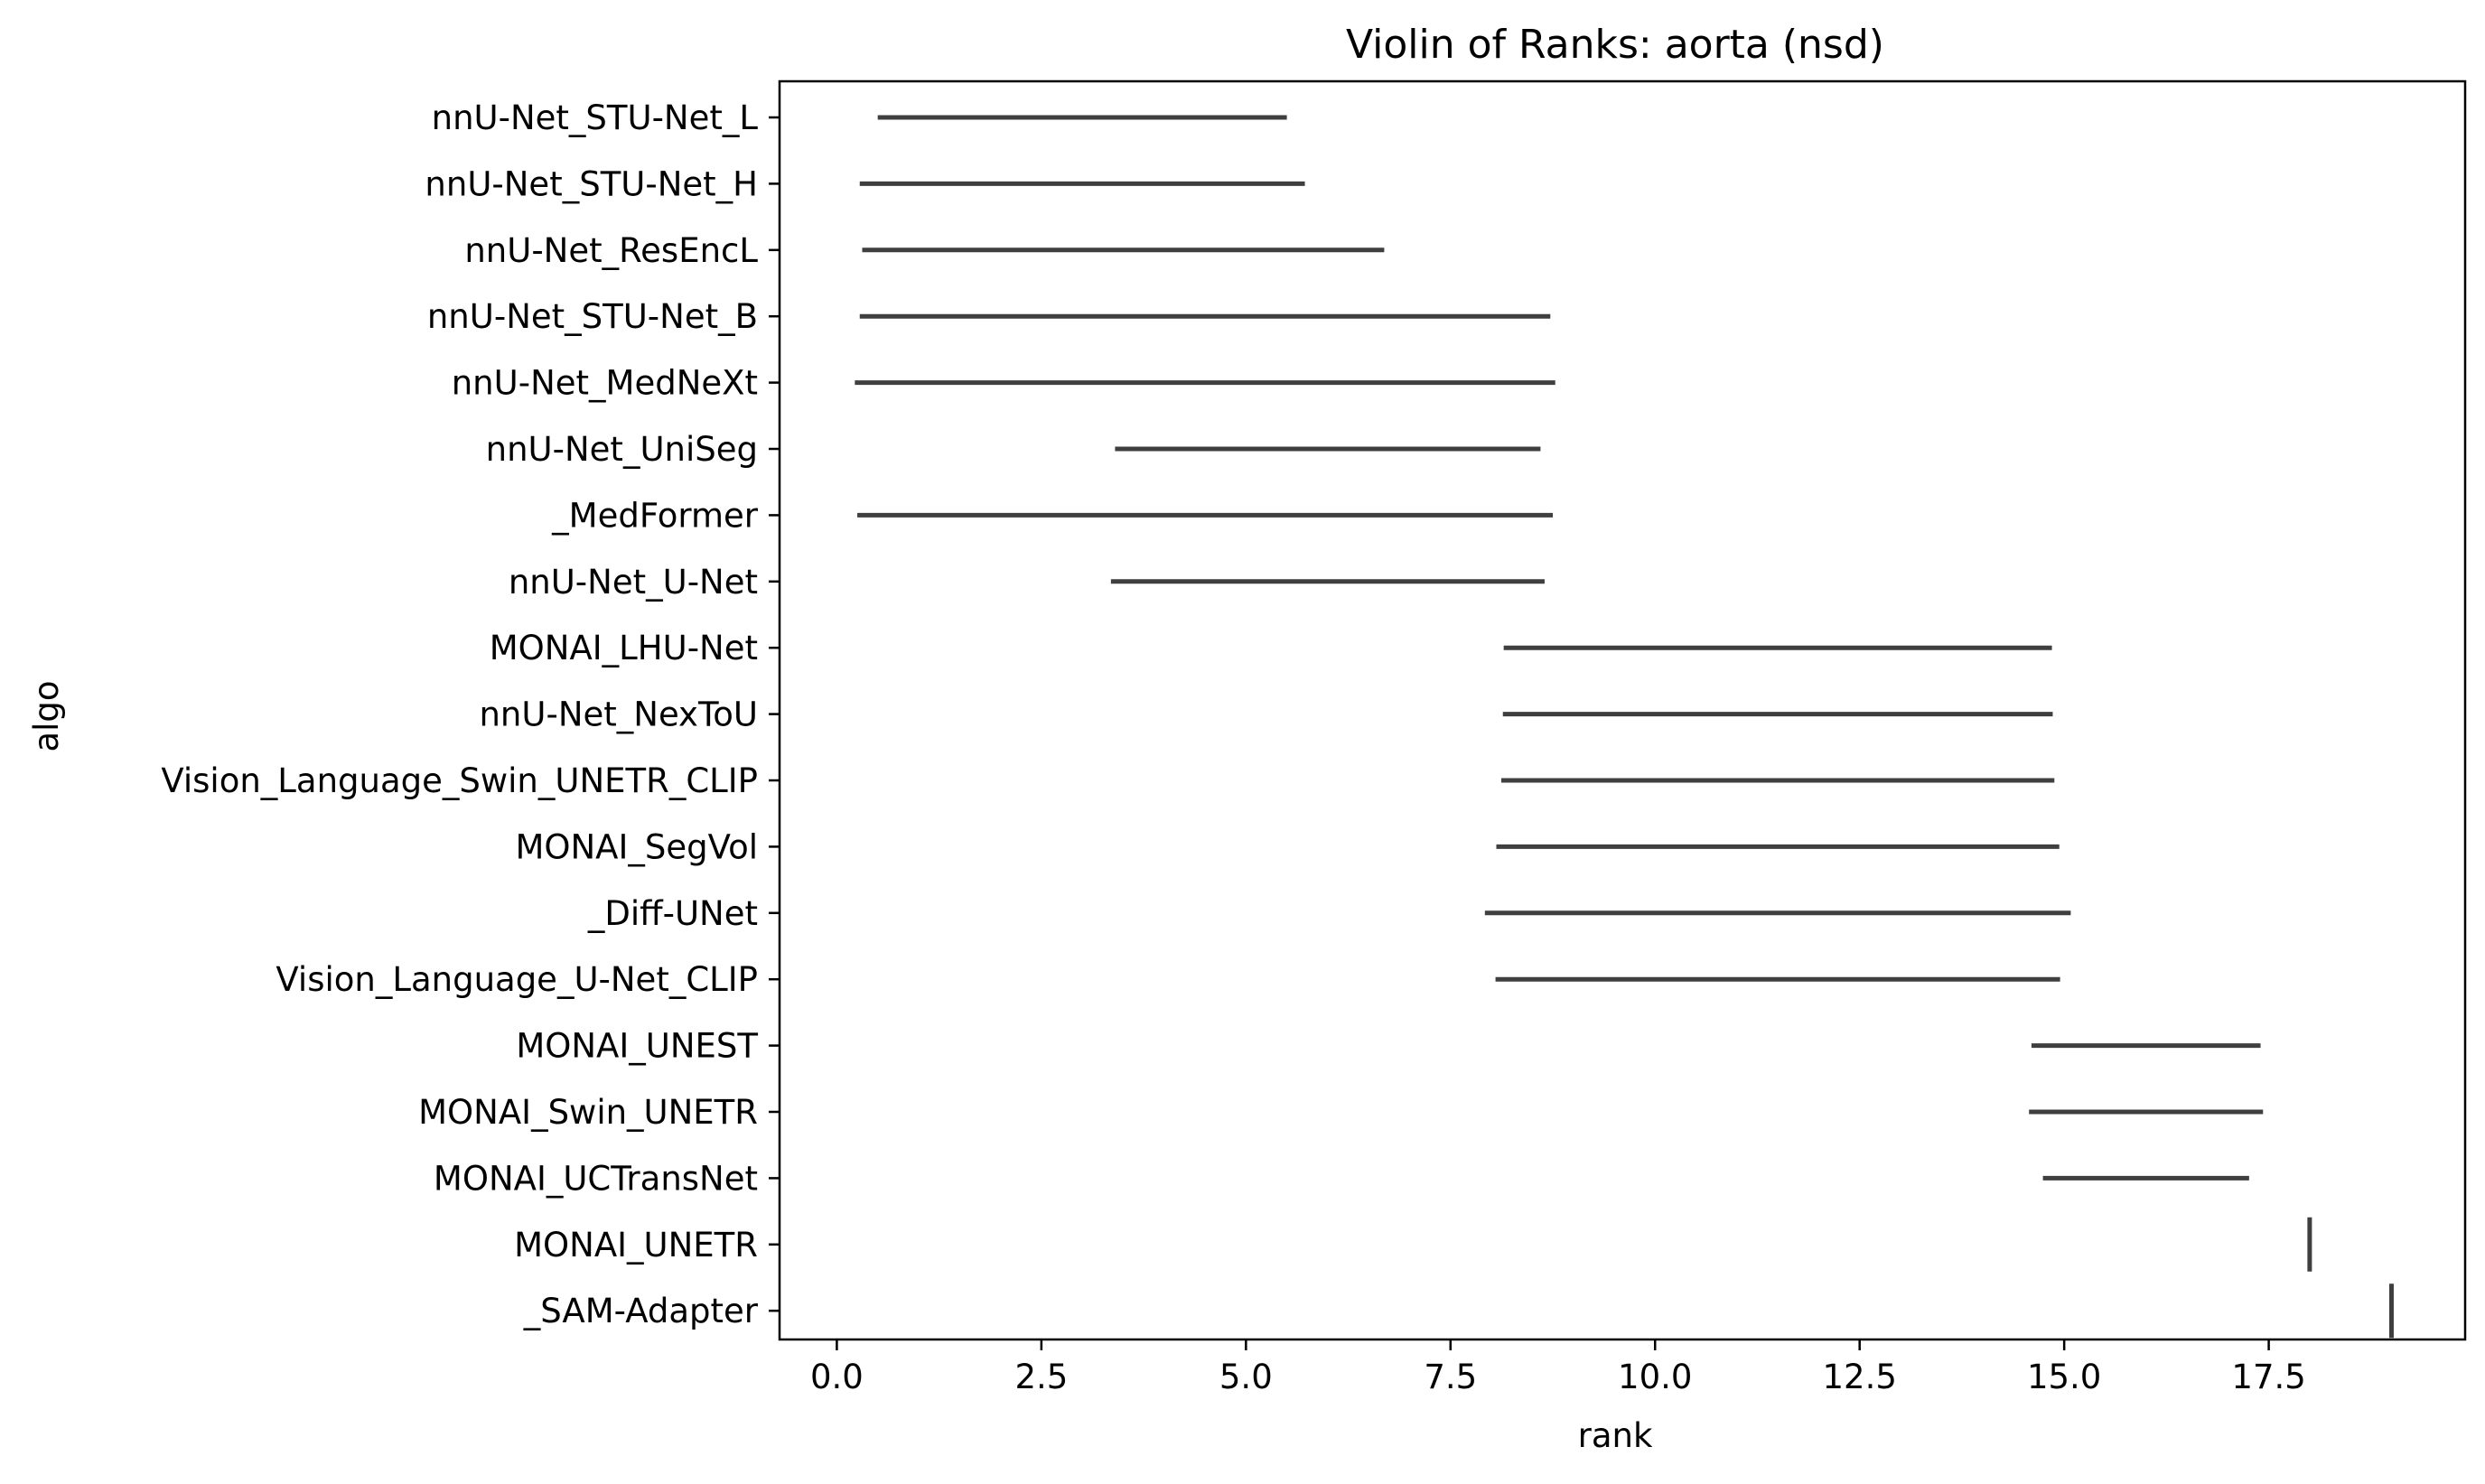  Describe the element at coordinates (637, 1046) in the screenshot. I see `y-category-label: MONAI_UNEST` at that location.